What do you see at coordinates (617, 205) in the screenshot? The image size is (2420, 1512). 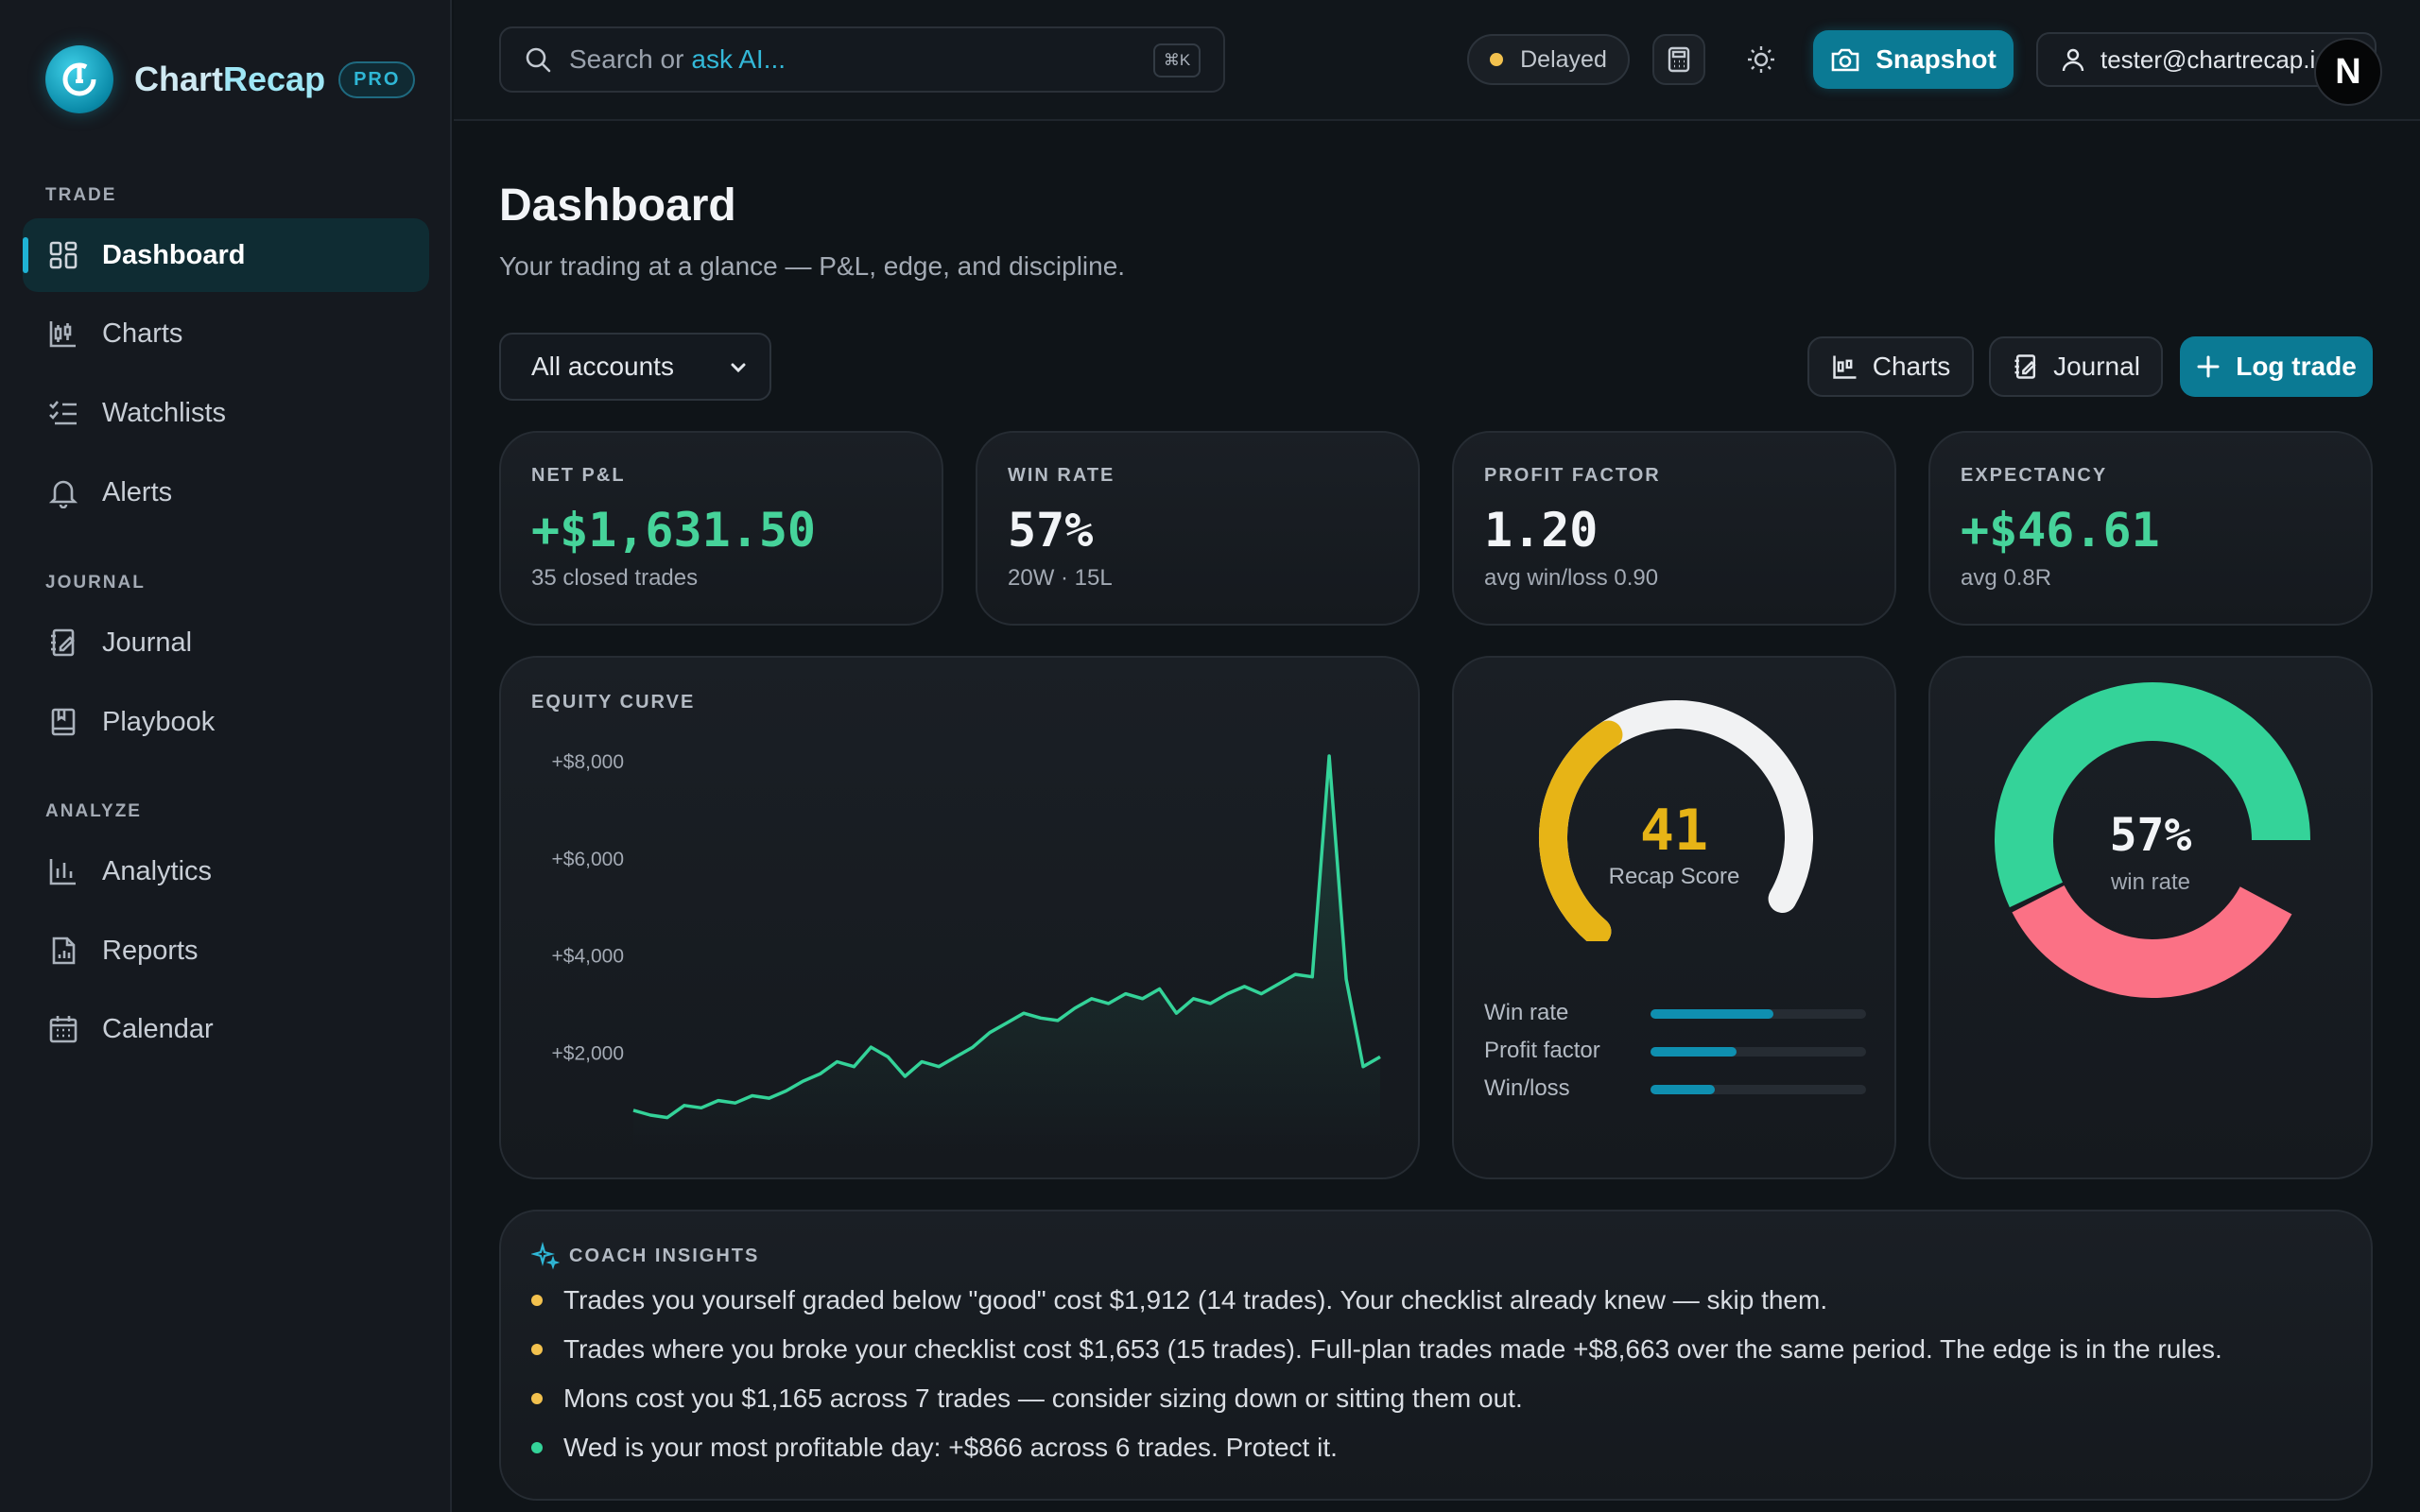 I see `page-title: Dashboard` at bounding box center [617, 205].